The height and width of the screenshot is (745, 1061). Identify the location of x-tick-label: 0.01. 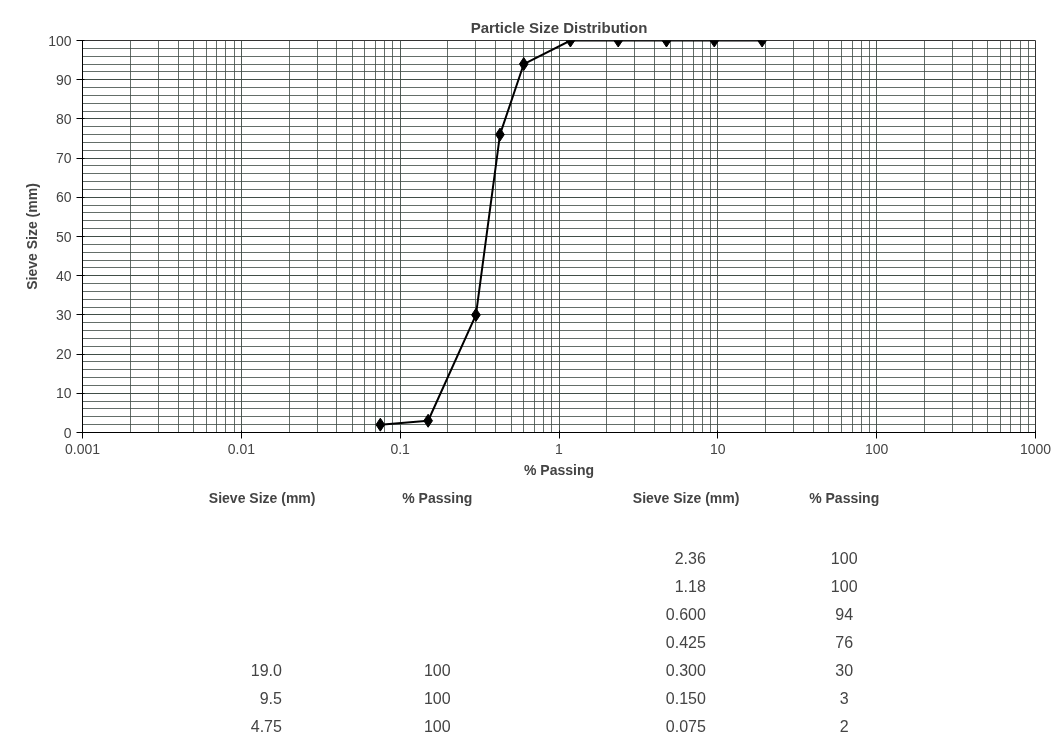
(241, 448).